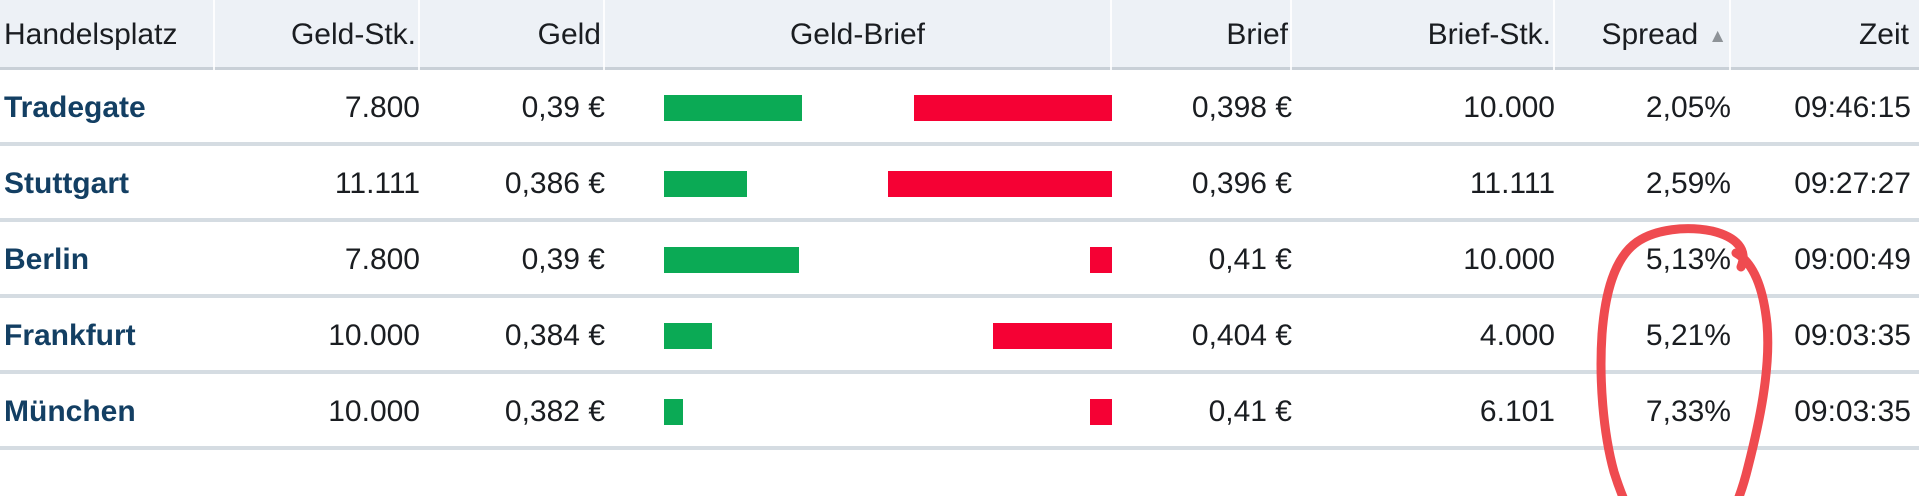  Describe the element at coordinates (1852, 259) in the screenshot. I see `time-value: 09:00:49` at that location.